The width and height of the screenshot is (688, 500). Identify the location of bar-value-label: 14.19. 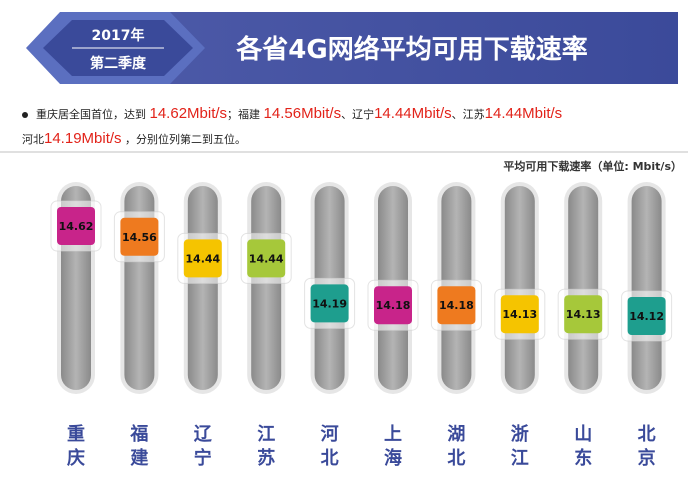
(329, 303).